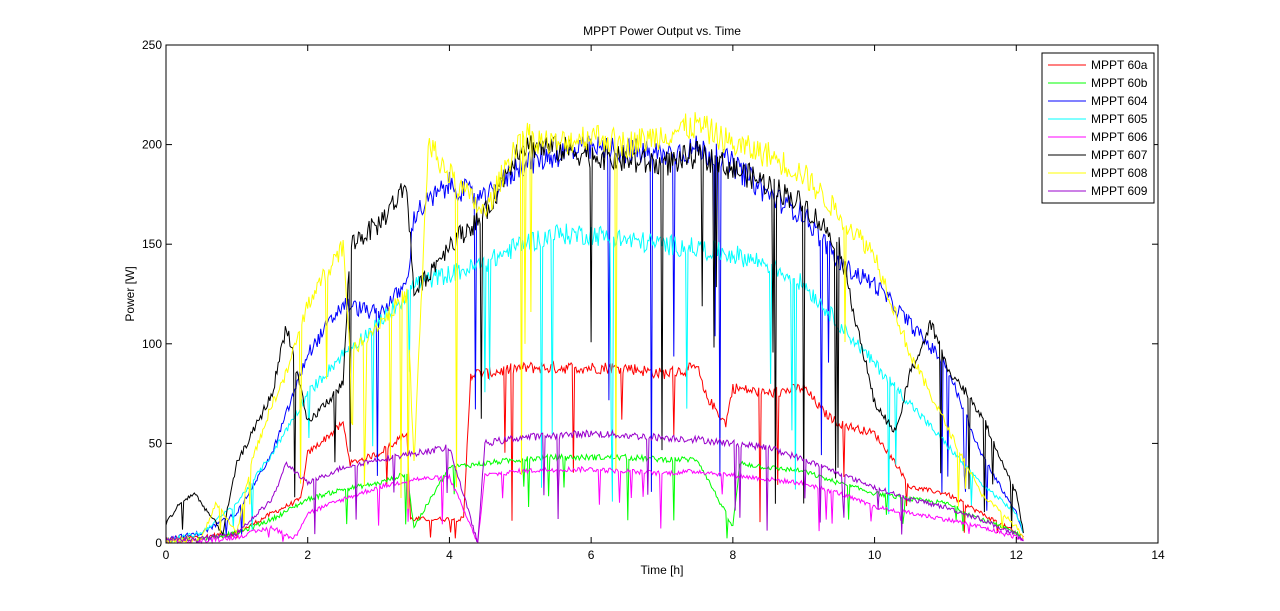 The width and height of the screenshot is (1280, 611). What do you see at coordinates (158, 543) in the screenshot?
I see `y-tick-label: 0` at bounding box center [158, 543].